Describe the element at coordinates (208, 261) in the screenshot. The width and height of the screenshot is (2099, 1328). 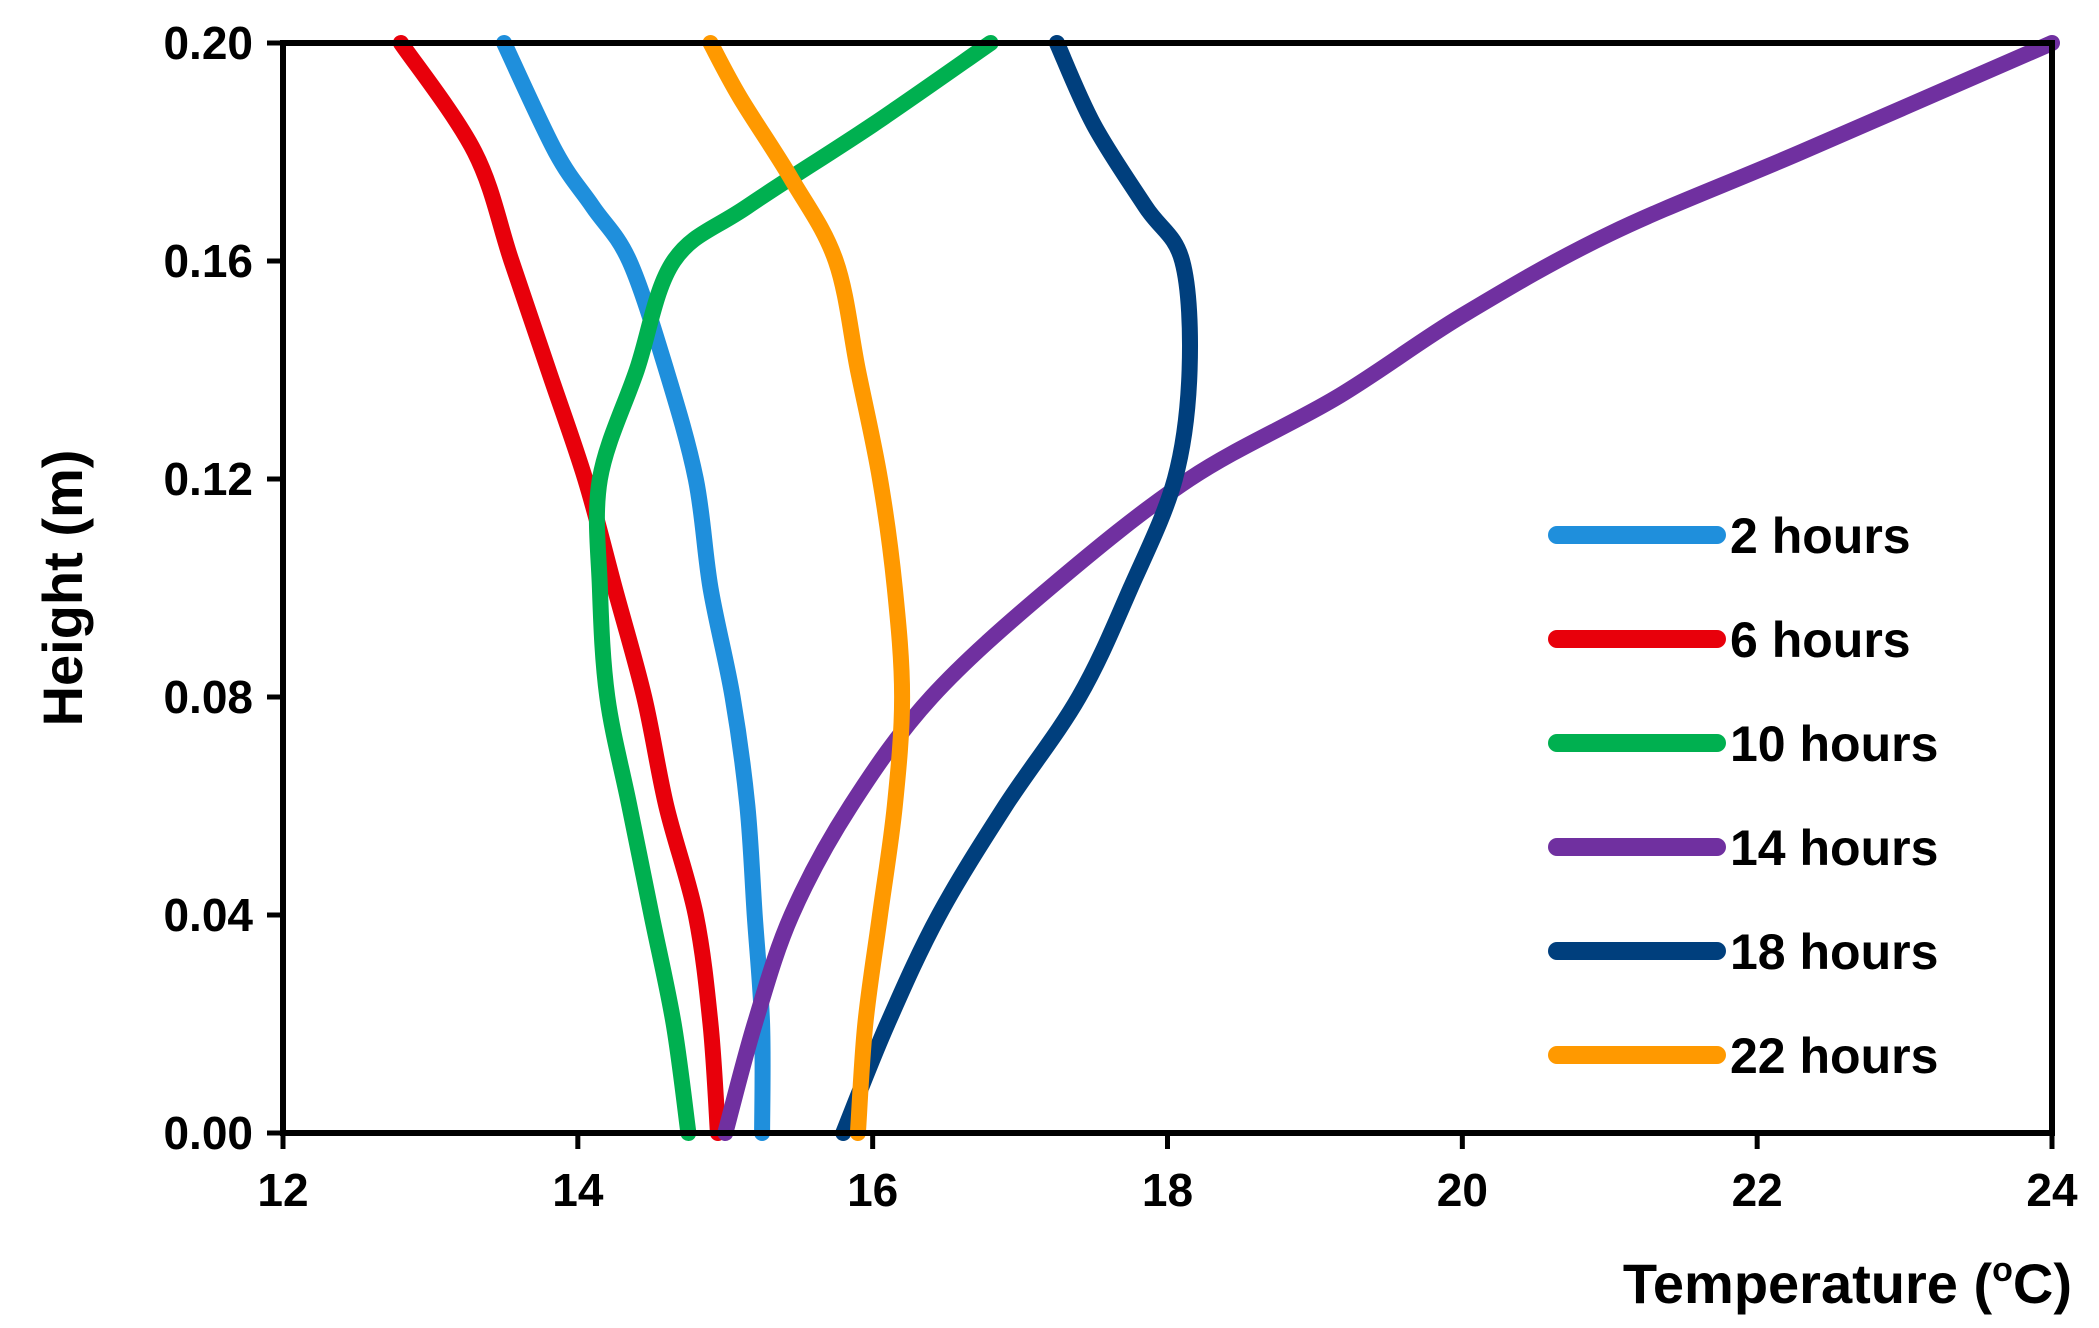
I see `y-tick-label: 0.16` at that location.